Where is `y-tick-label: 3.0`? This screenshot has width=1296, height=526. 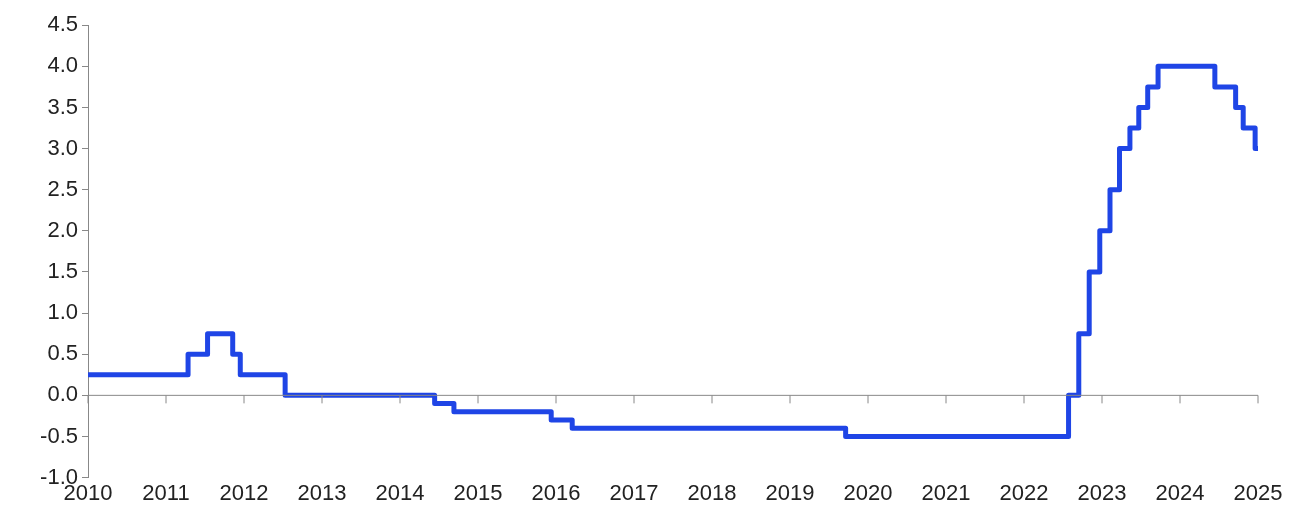
y-tick-label: 3.0 is located at coordinates (62, 147).